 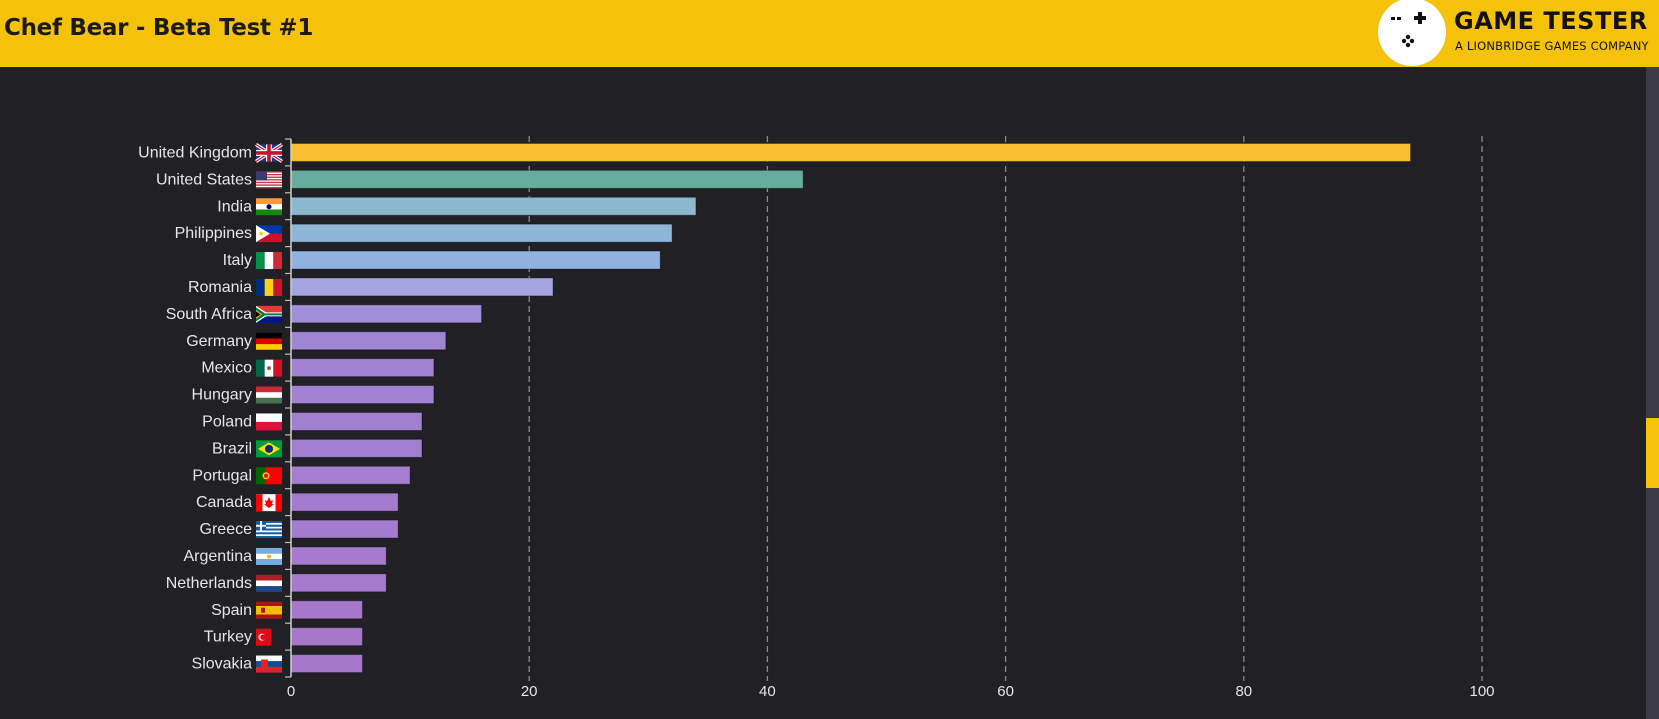 I want to click on country-label: Argentina, so click(x=218, y=556).